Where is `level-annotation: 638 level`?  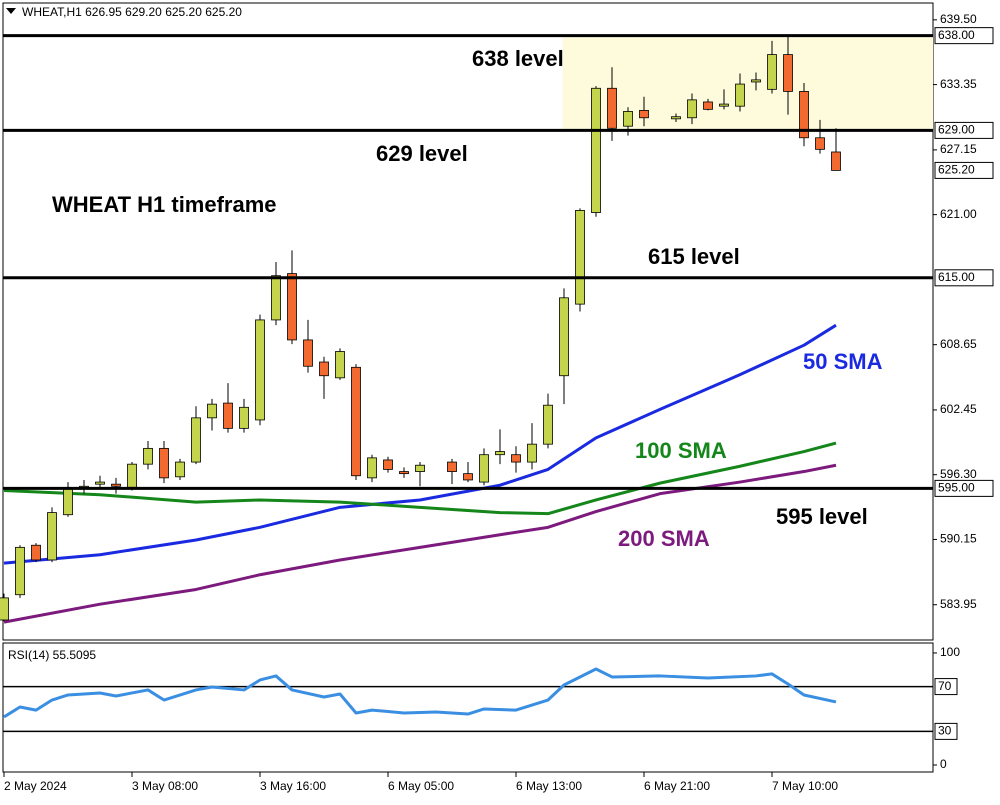 level-annotation: 638 level is located at coordinates (518, 58).